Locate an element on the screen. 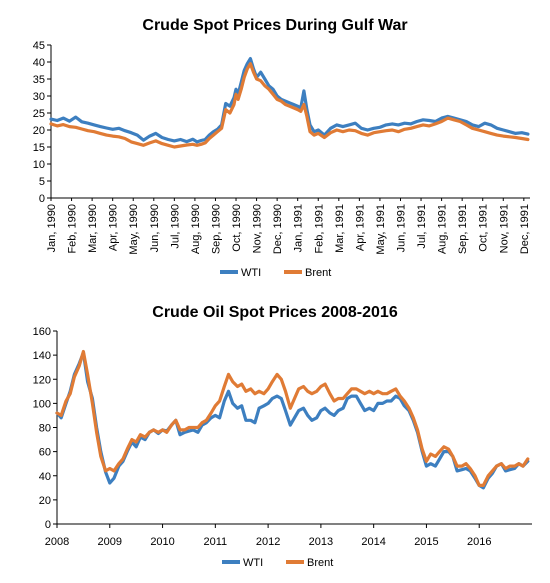 This screenshot has height=583, width=550. y-tick-label: 120 is located at coordinates (42, 380).